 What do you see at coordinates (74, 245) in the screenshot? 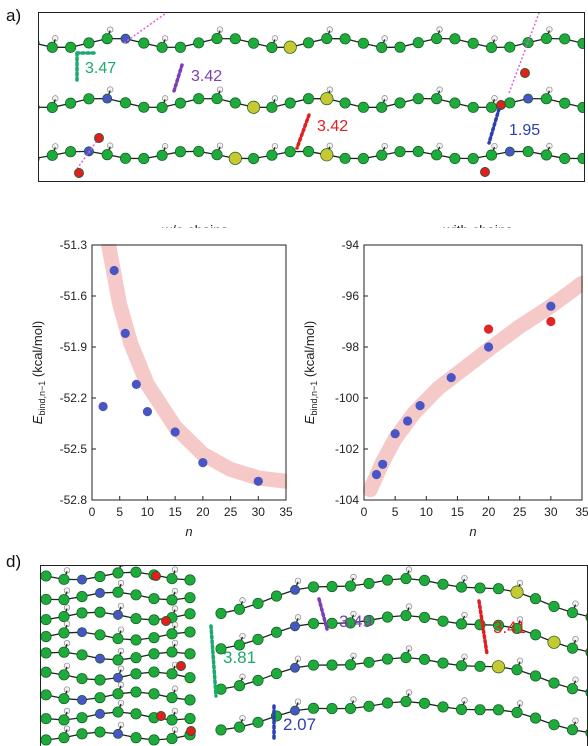
I see `y-tick-label: -51.3` at bounding box center [74, 245].